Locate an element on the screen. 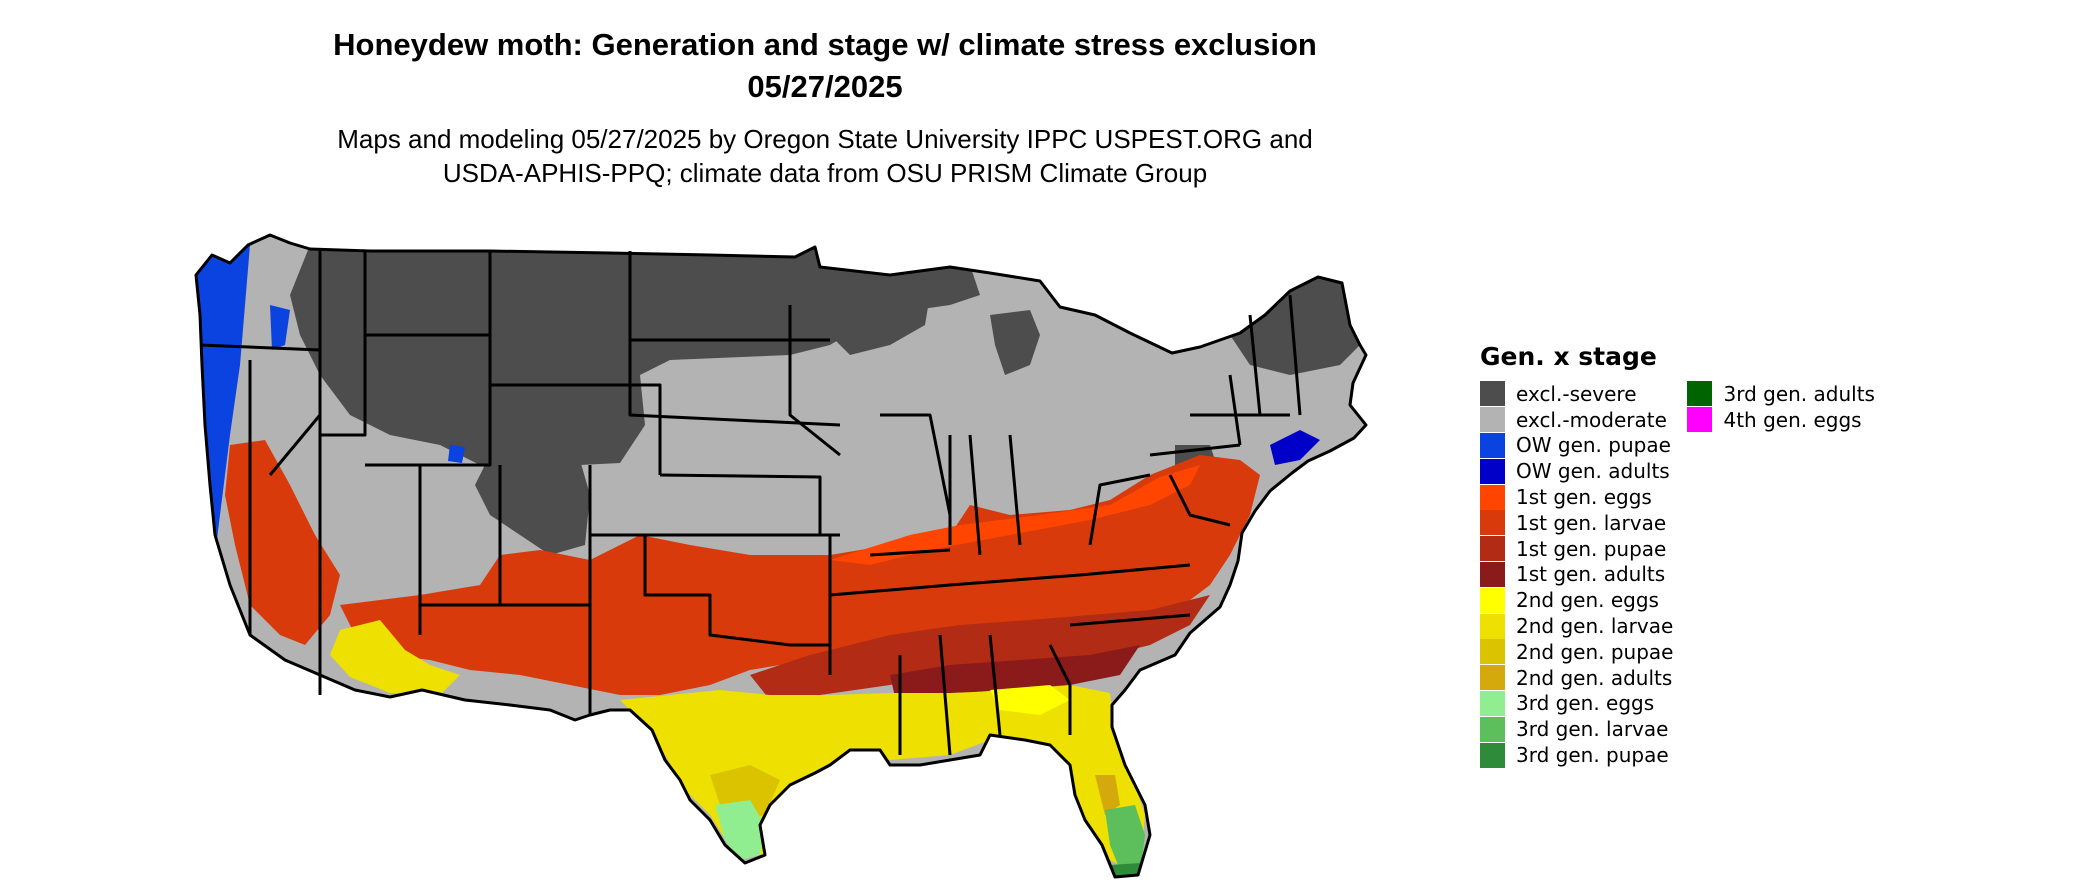 The width and height of the screenshot is (2100, 895). legend-item: 2nd gen. pupae is located at coordinates (1576, 652).